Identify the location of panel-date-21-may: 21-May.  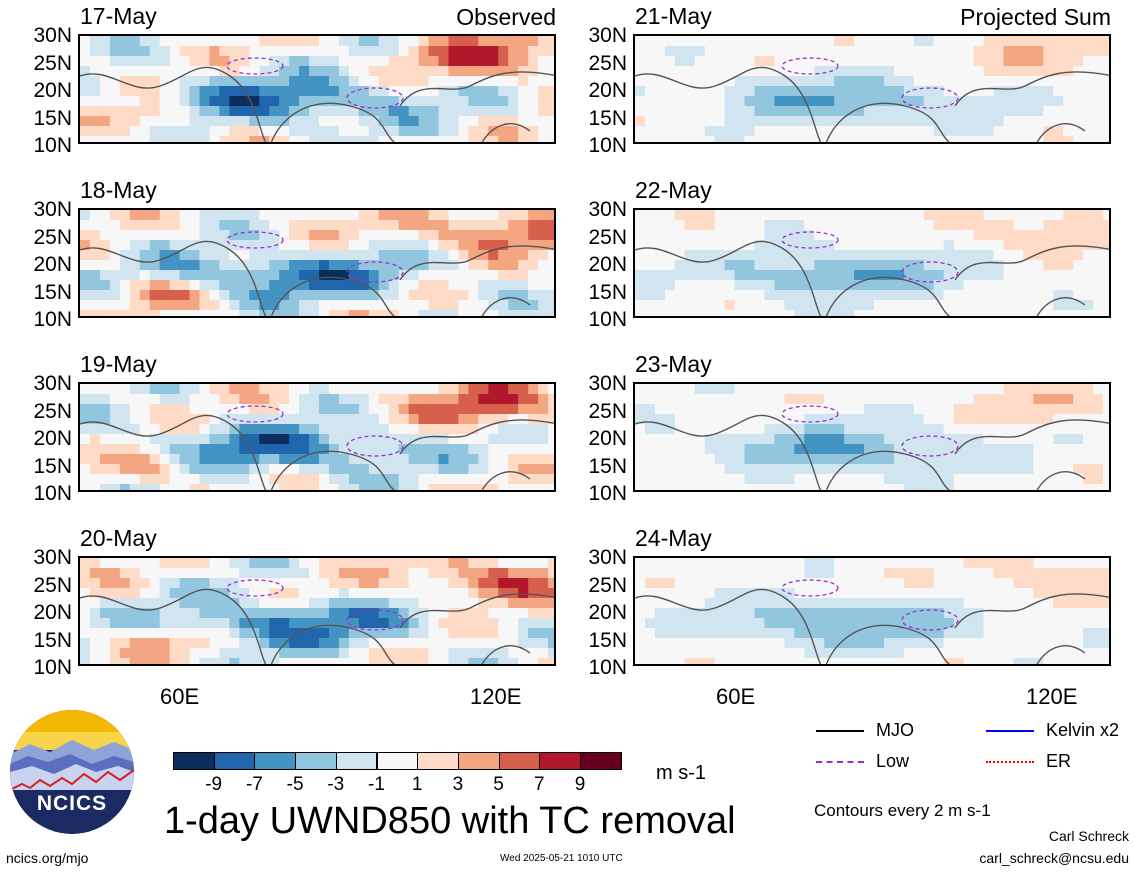
(673, 16).